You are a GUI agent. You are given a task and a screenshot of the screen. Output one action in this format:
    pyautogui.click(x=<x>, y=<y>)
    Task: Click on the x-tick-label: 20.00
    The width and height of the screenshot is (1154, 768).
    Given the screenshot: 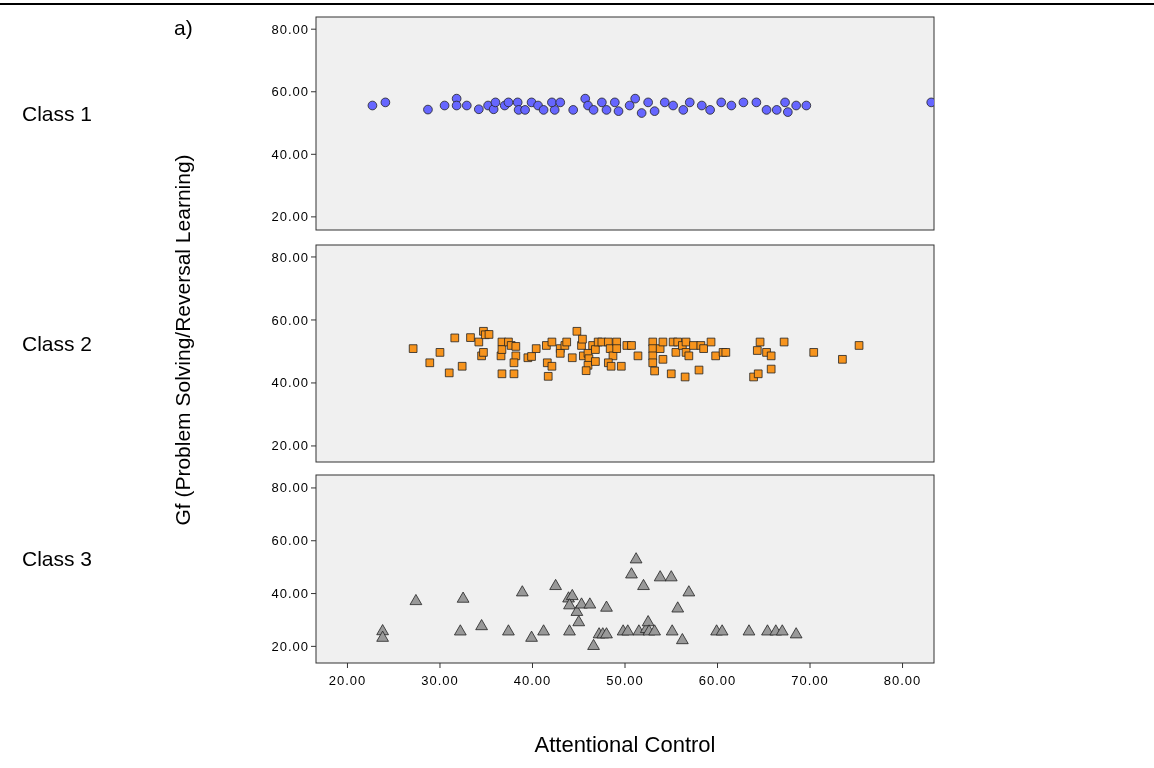 What is the action you would take?
    pyautogui.click(x=347, y=680)
    